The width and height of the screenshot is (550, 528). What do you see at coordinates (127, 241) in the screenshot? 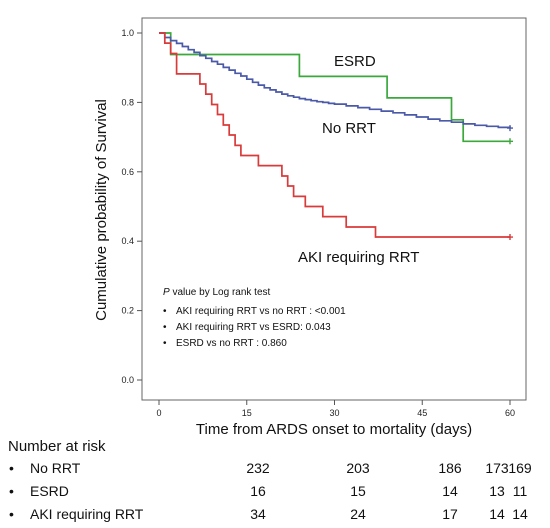
I see `y-tick-label: 0.4` at bounding box center [127, 241].